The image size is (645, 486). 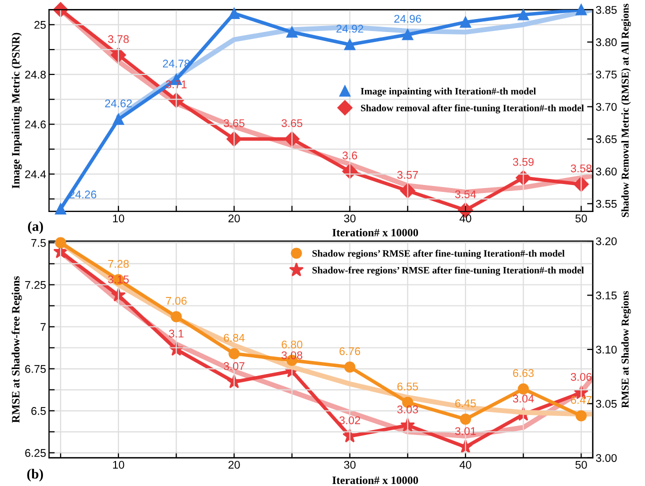 What do you see at coordinates (349, 420) in the screenshot?
I see `data-label: 3.02` at bounding box center [349, 420].